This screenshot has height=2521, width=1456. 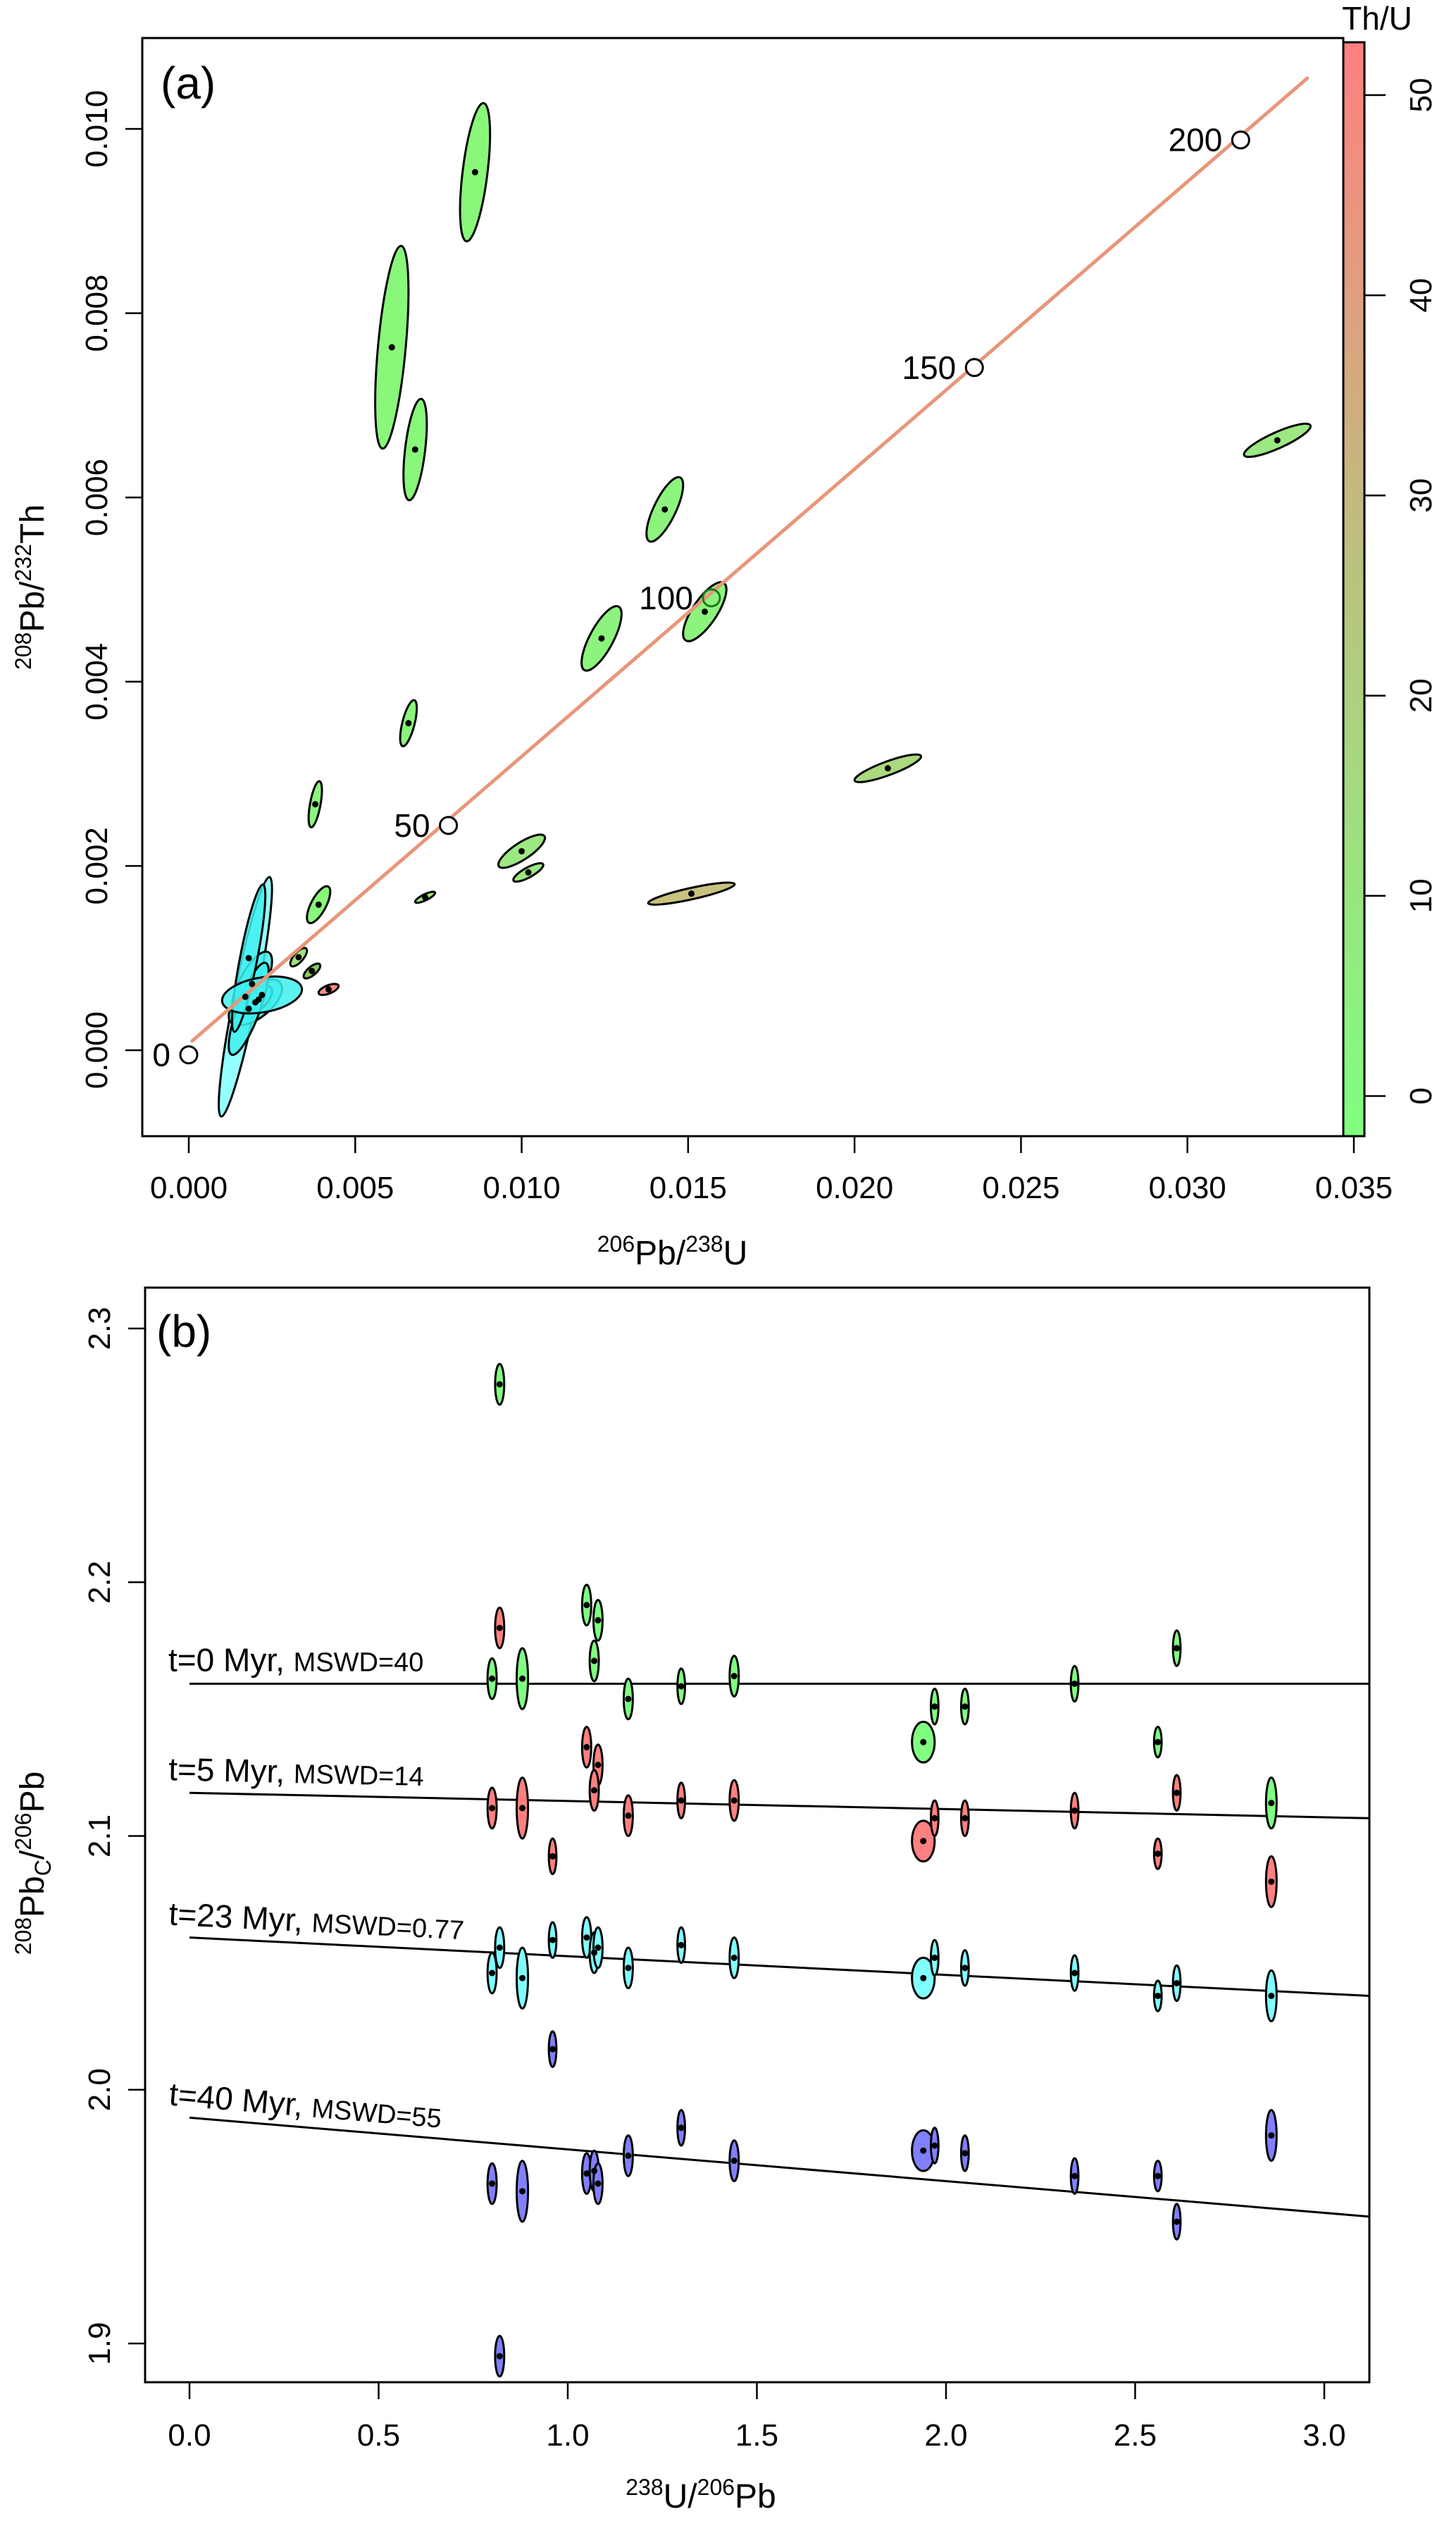 I want to click on data-ellipse-13-centroid, so click(x=425, y=897).